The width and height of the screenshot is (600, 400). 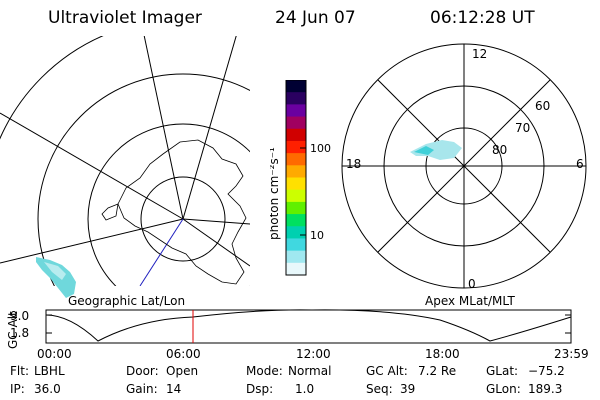 I want to click on date-label: 24 Jun 07, so click(x=315, y=18).